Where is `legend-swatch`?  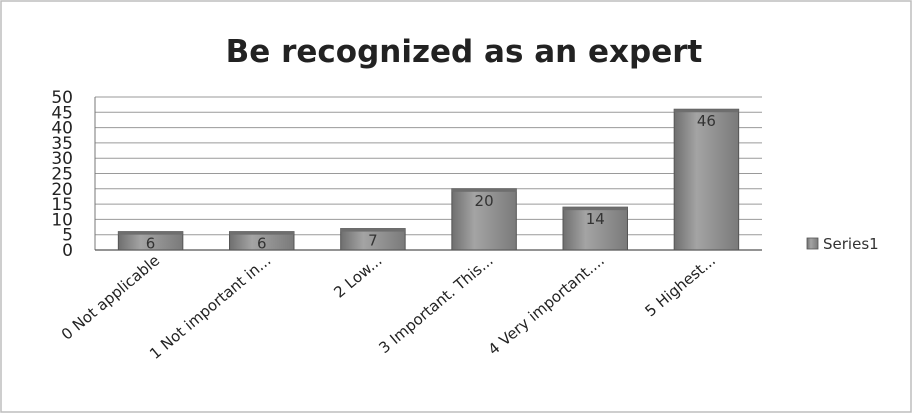 legend-swatch is located at coordinates (812, 243).